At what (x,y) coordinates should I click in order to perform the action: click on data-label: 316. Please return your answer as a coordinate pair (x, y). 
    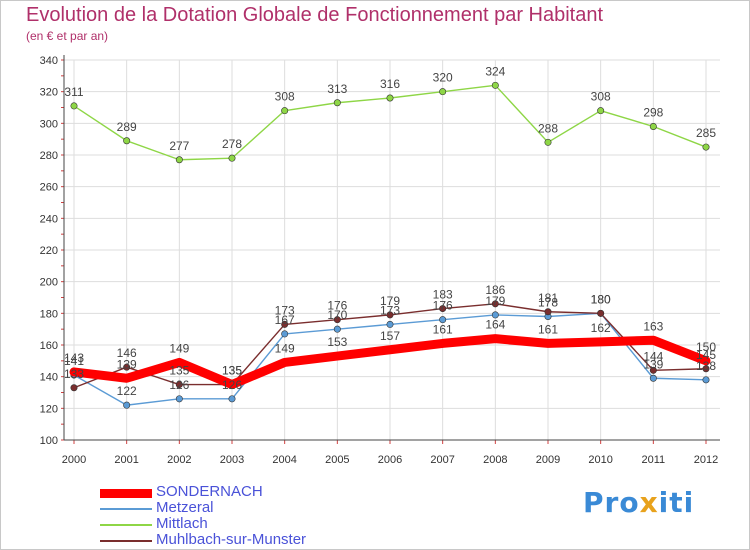
    Looking at the image, I should click on (390, 84).